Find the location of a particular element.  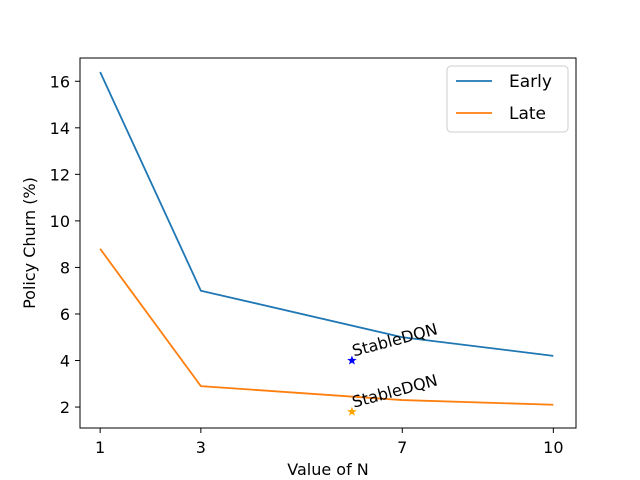

y-tick-label: 4 is located at coordinates (65, 361).